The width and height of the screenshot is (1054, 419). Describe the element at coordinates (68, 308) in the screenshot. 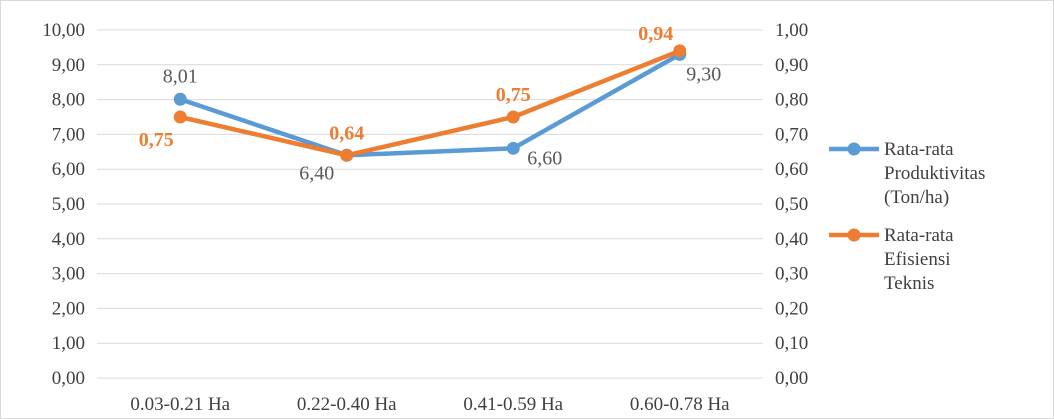

I see `left-tick-label: 2,00` at that location.